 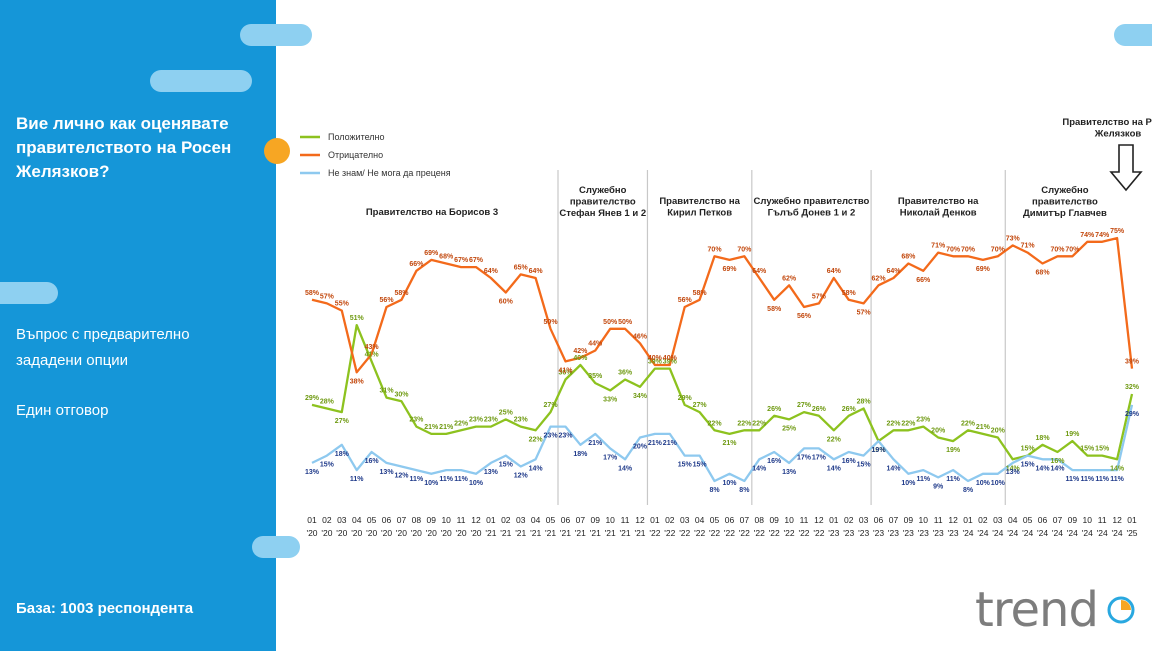 I want to click on answer-note: Един отговор, so click(x=62, y=410).